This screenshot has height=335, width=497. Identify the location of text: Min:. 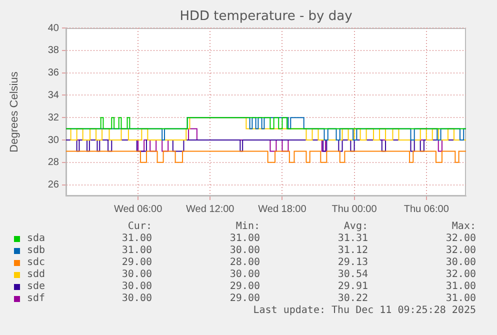
(247, 227).